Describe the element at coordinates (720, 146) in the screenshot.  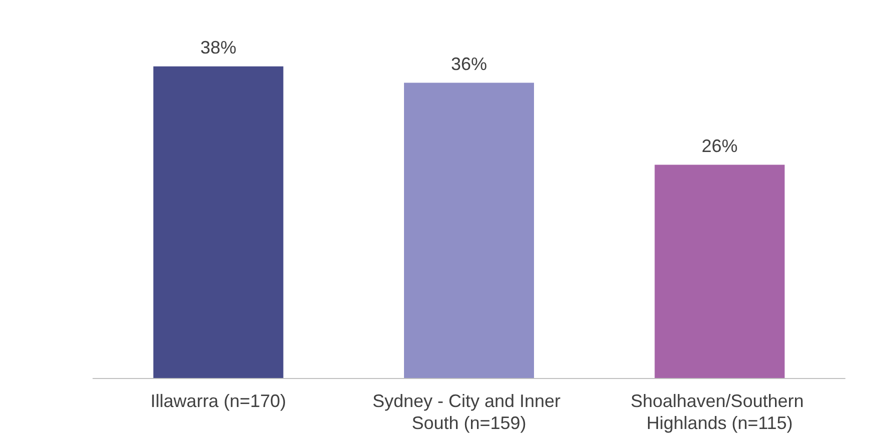
I see `data-label: 26%` at that location.